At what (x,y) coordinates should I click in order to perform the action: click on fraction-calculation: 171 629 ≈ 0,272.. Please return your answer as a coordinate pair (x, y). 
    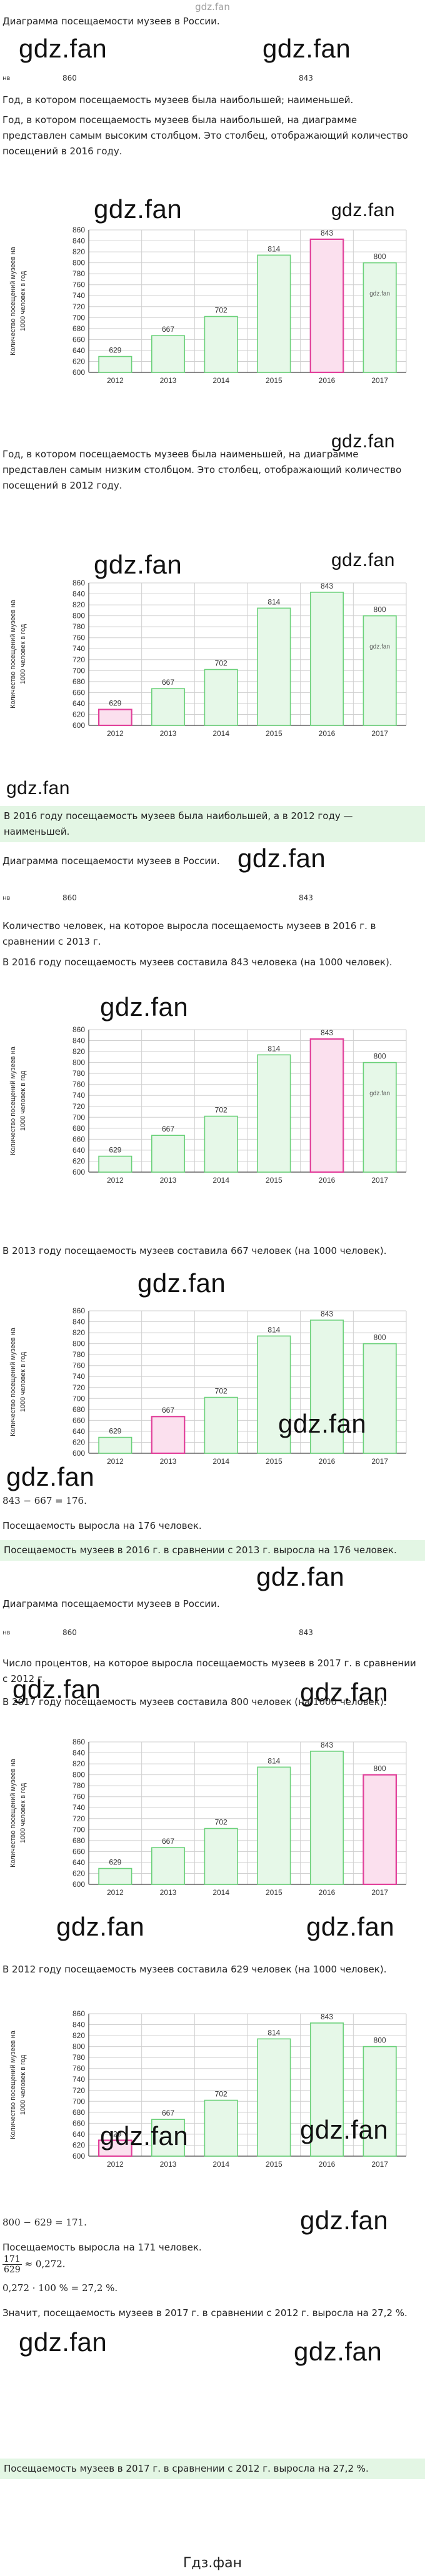
    Looking at the image, I should click on (211, 2265).